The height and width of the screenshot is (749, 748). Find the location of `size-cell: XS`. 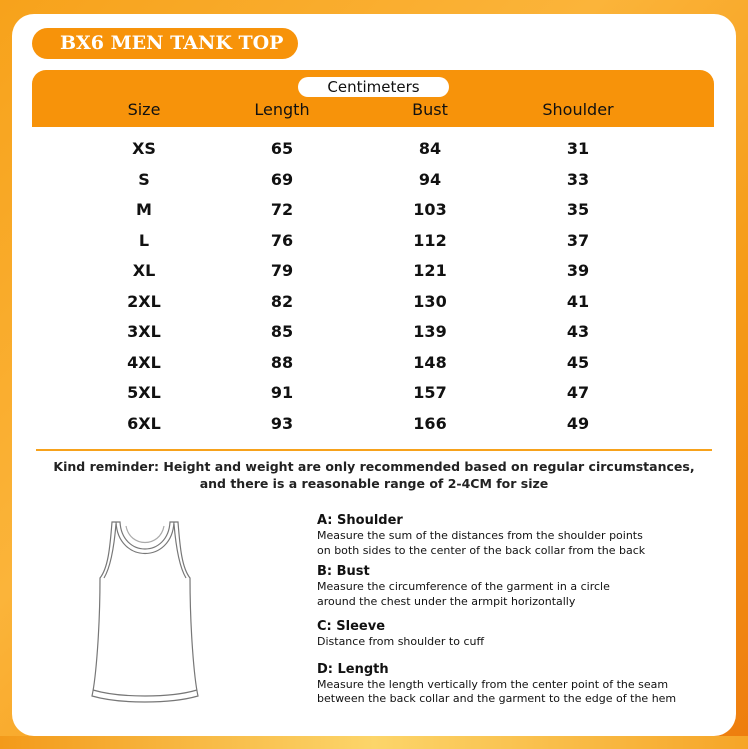

size-cell: XS is located at coordinates (144, 148).